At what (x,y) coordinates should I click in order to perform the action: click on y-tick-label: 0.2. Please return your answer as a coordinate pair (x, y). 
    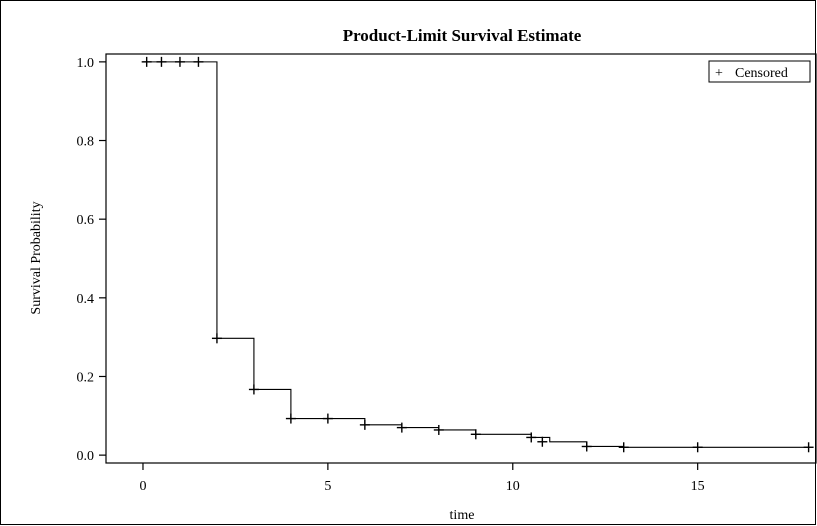
    Looking at the image, I should click on (86, 377).